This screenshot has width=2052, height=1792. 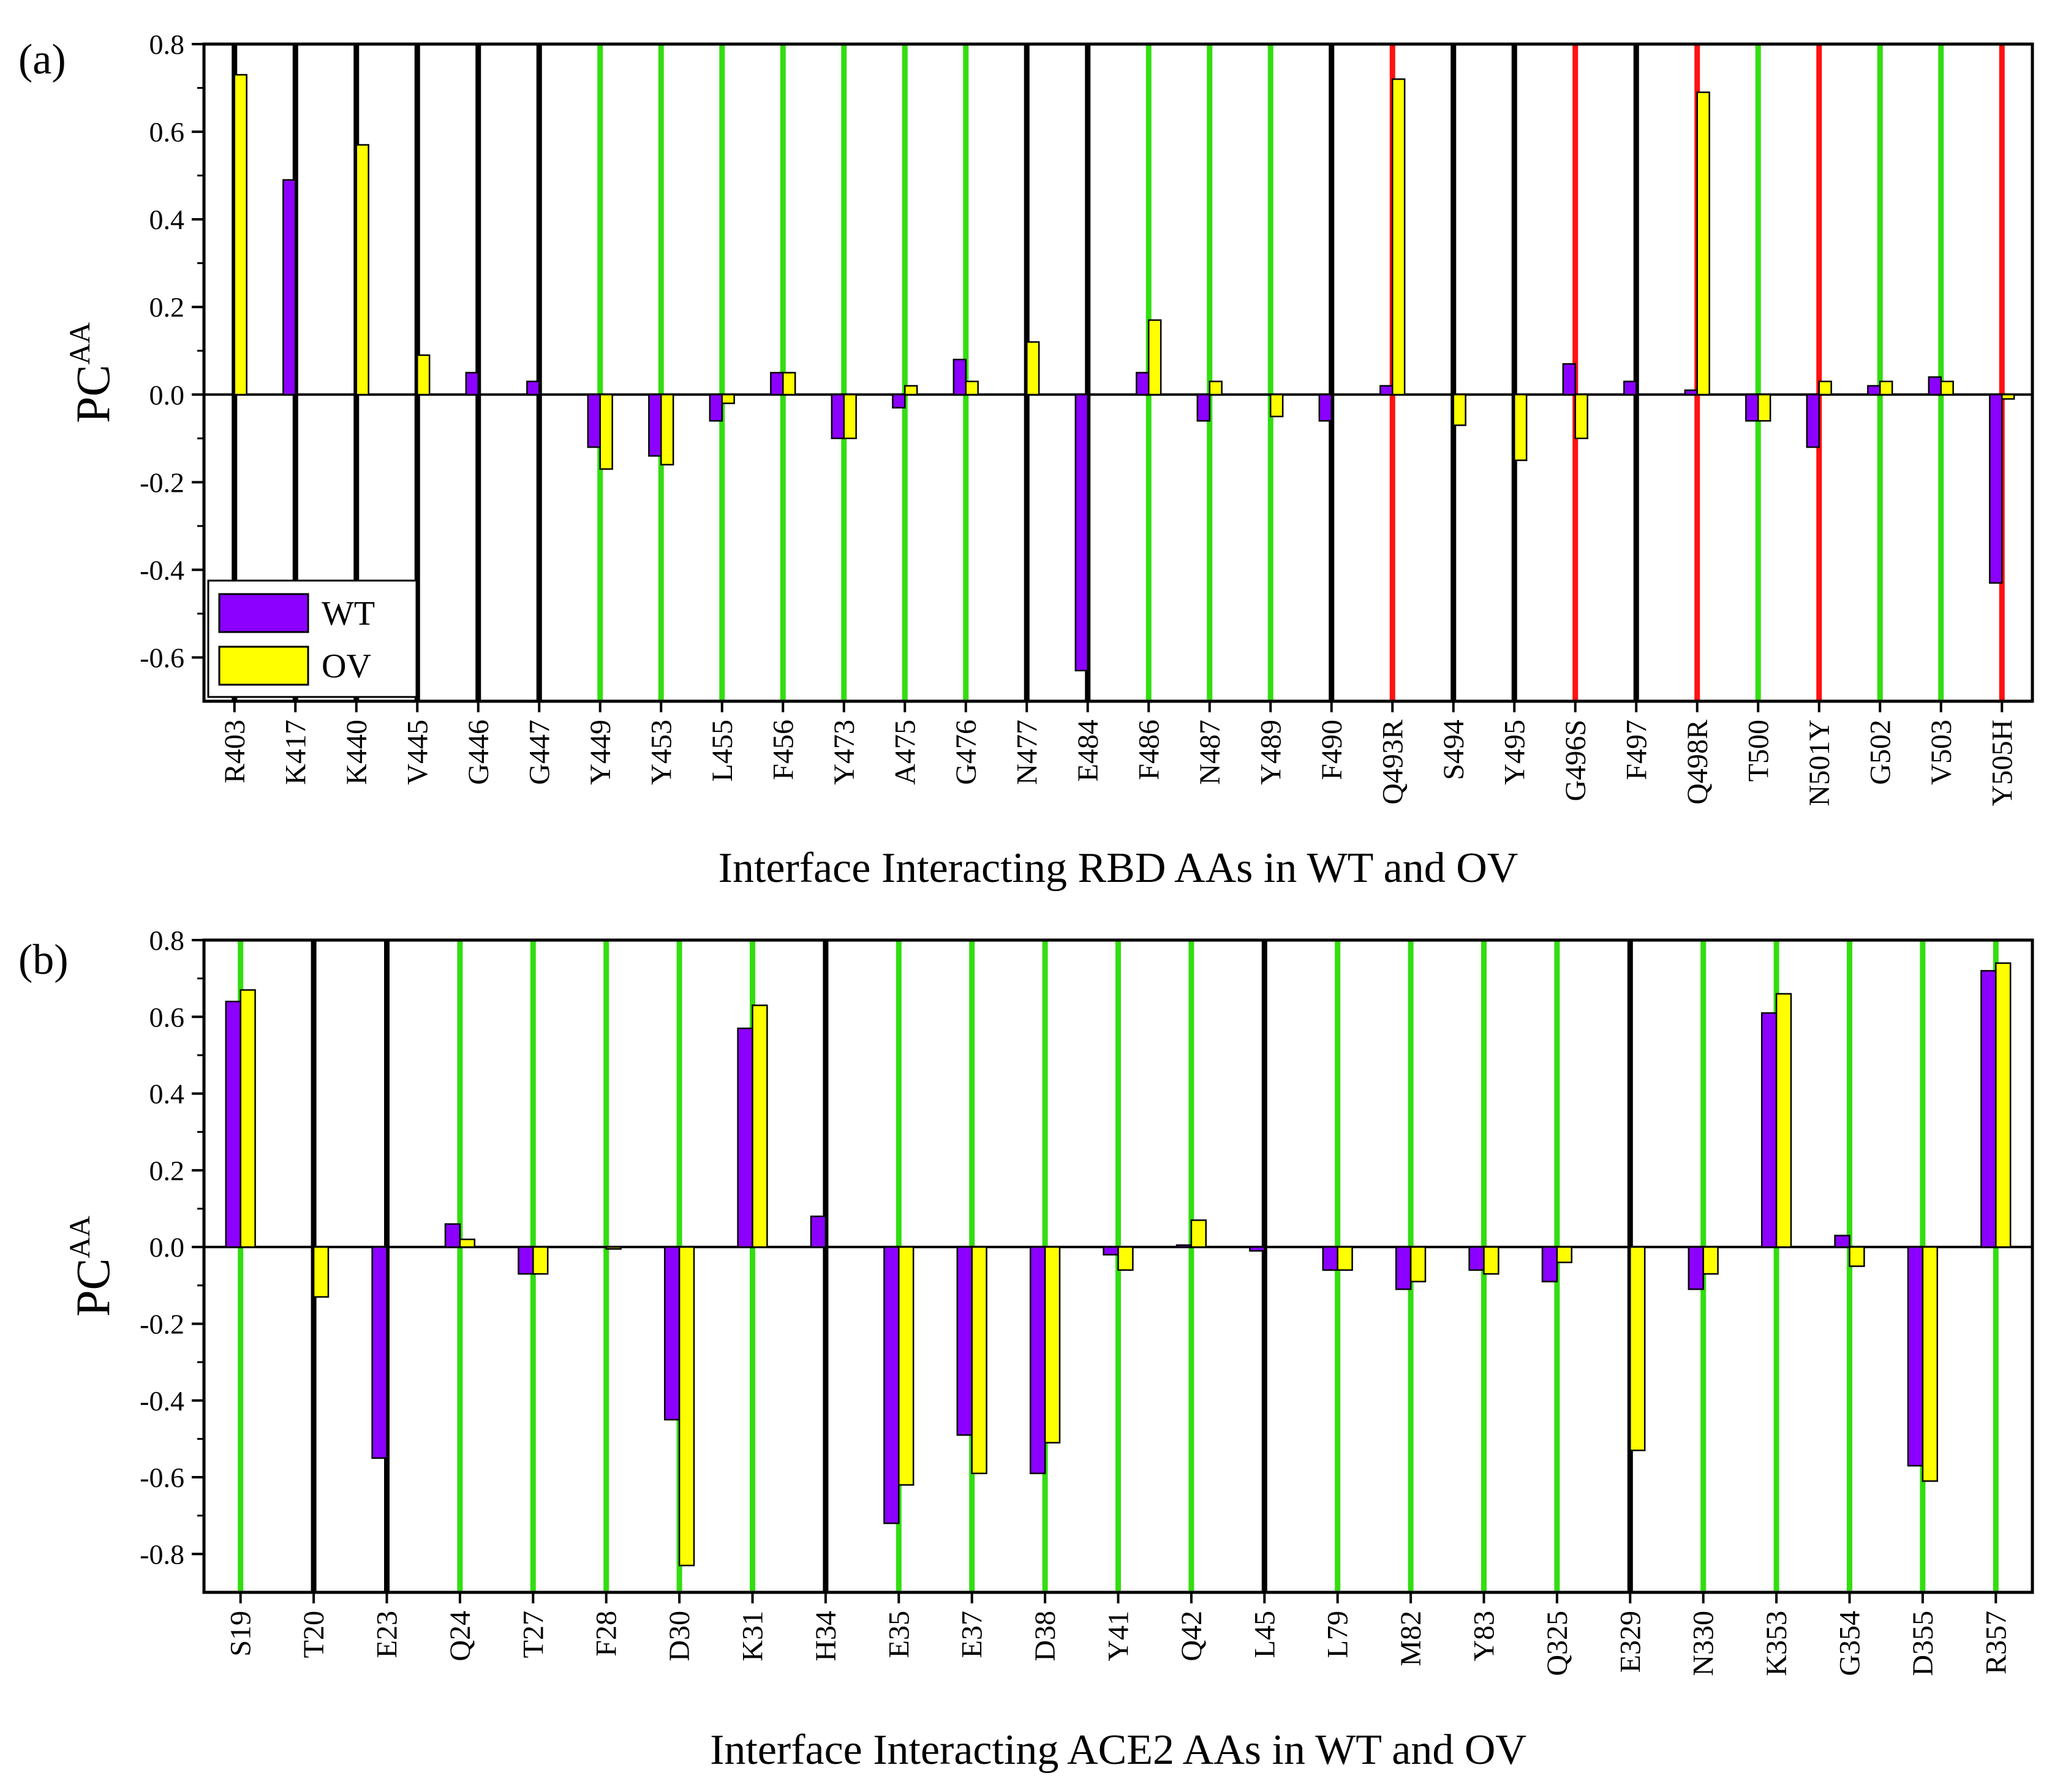 I want to click on y-tick-label: 0.0, so click(x=167, y=394).